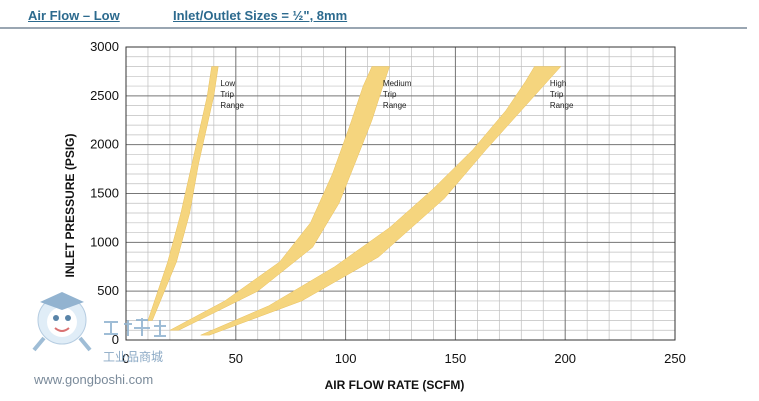 Image resolution: width=759 pixels, height=401 pixels. I want to click on watermark-url: www.gongboshi.com, so click(93, 379).